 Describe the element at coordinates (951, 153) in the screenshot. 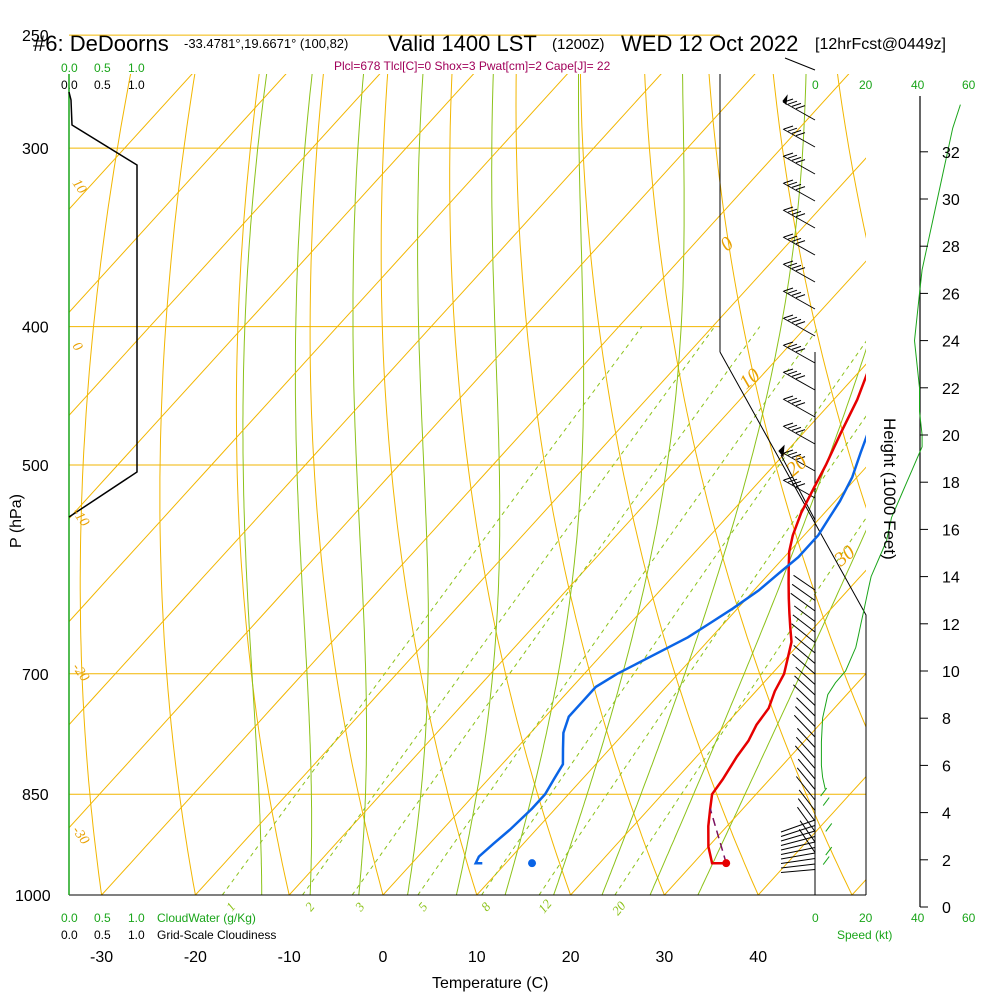

I see `height-tick-32: 32` at that location.